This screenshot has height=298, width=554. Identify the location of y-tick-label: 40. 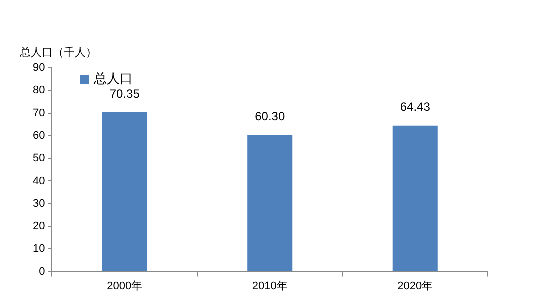
(39, 181).